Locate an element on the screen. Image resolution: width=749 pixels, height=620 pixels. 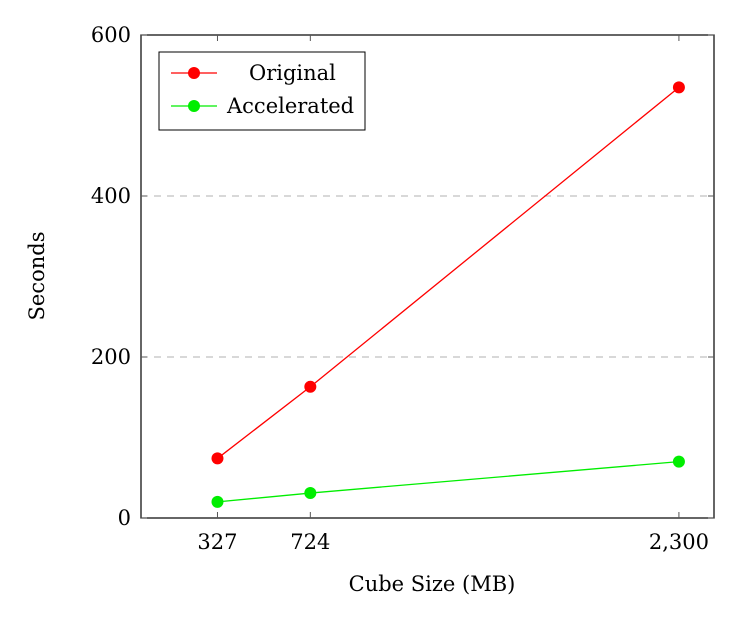
legend-box is located at coordinates (262, 91).